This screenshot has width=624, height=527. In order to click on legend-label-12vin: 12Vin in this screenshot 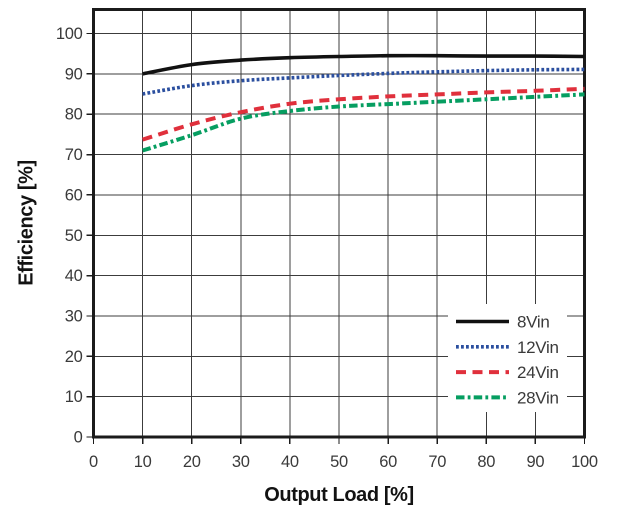, I will do `click(538, 347)`.